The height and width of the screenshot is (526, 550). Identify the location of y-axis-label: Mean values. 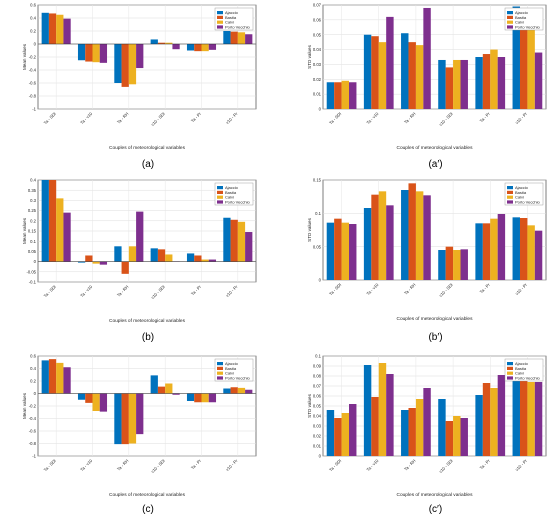
(24, 230).